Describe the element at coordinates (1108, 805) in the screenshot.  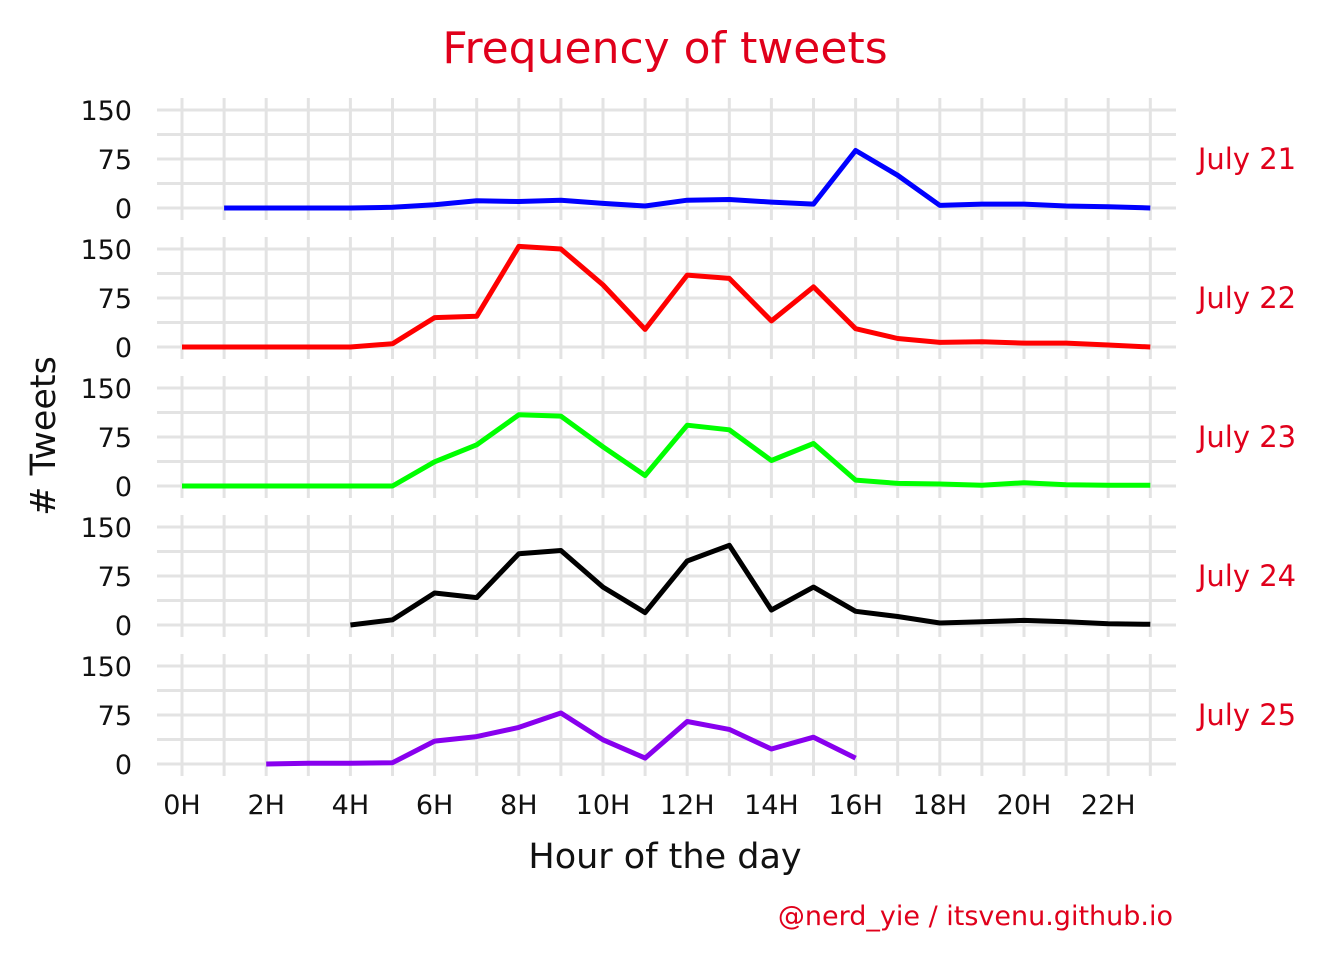
I see `x-tick-label: 22H` at that location.